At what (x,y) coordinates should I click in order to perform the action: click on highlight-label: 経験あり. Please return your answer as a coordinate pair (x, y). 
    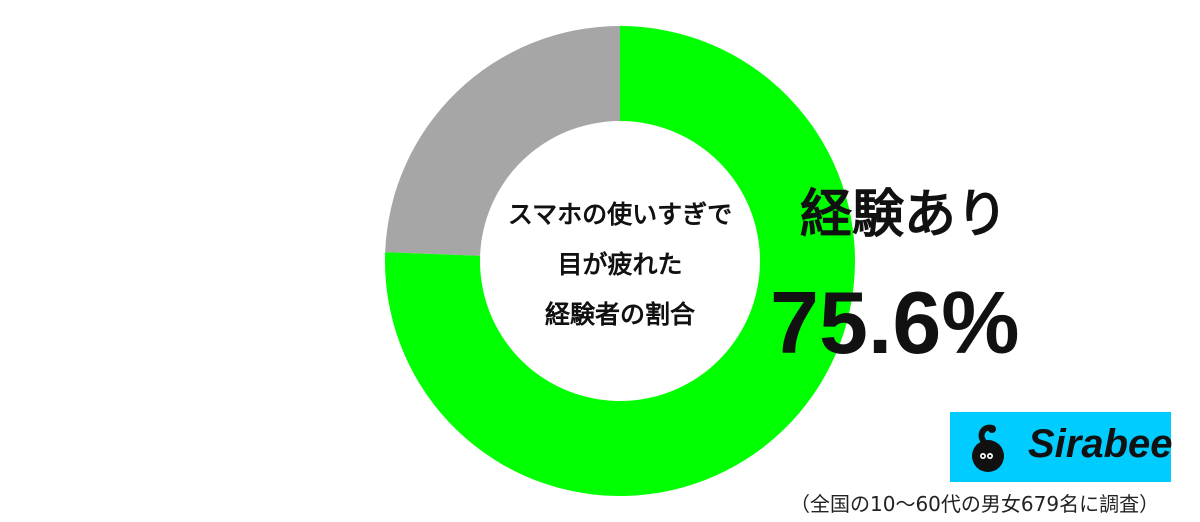
    Looking at the image, I should click on (904, 215).